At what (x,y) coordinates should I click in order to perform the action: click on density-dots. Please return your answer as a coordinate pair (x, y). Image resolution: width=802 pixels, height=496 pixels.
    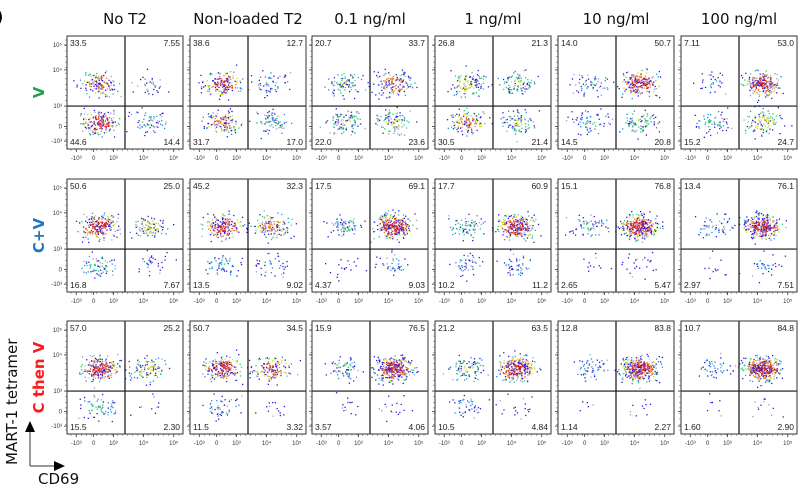
    Looking at the image, I should click on (245, 102).